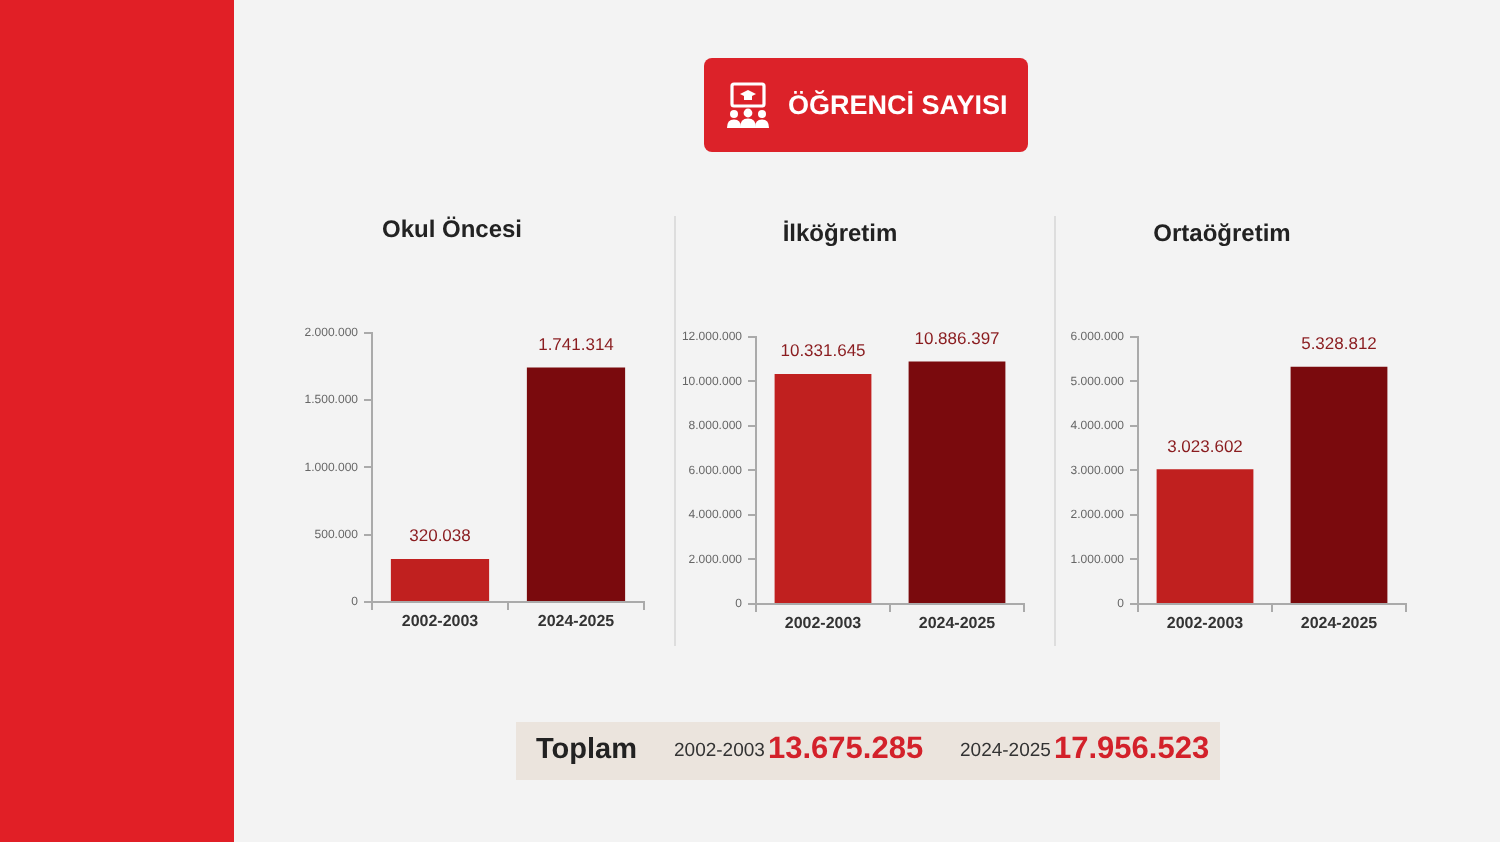  Describe the element at coordinates (957, 337) in the screenshot. I see `data-label: 10.886.397` at that location.